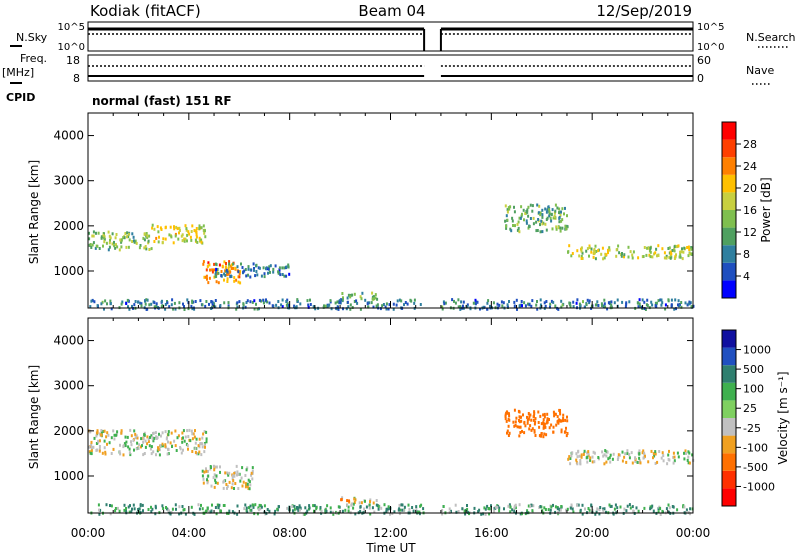  What do you see at coordinates (771, 37) in the screenshot?
I see `nsearch-label: N.Search` at bounding box center [771, 37].